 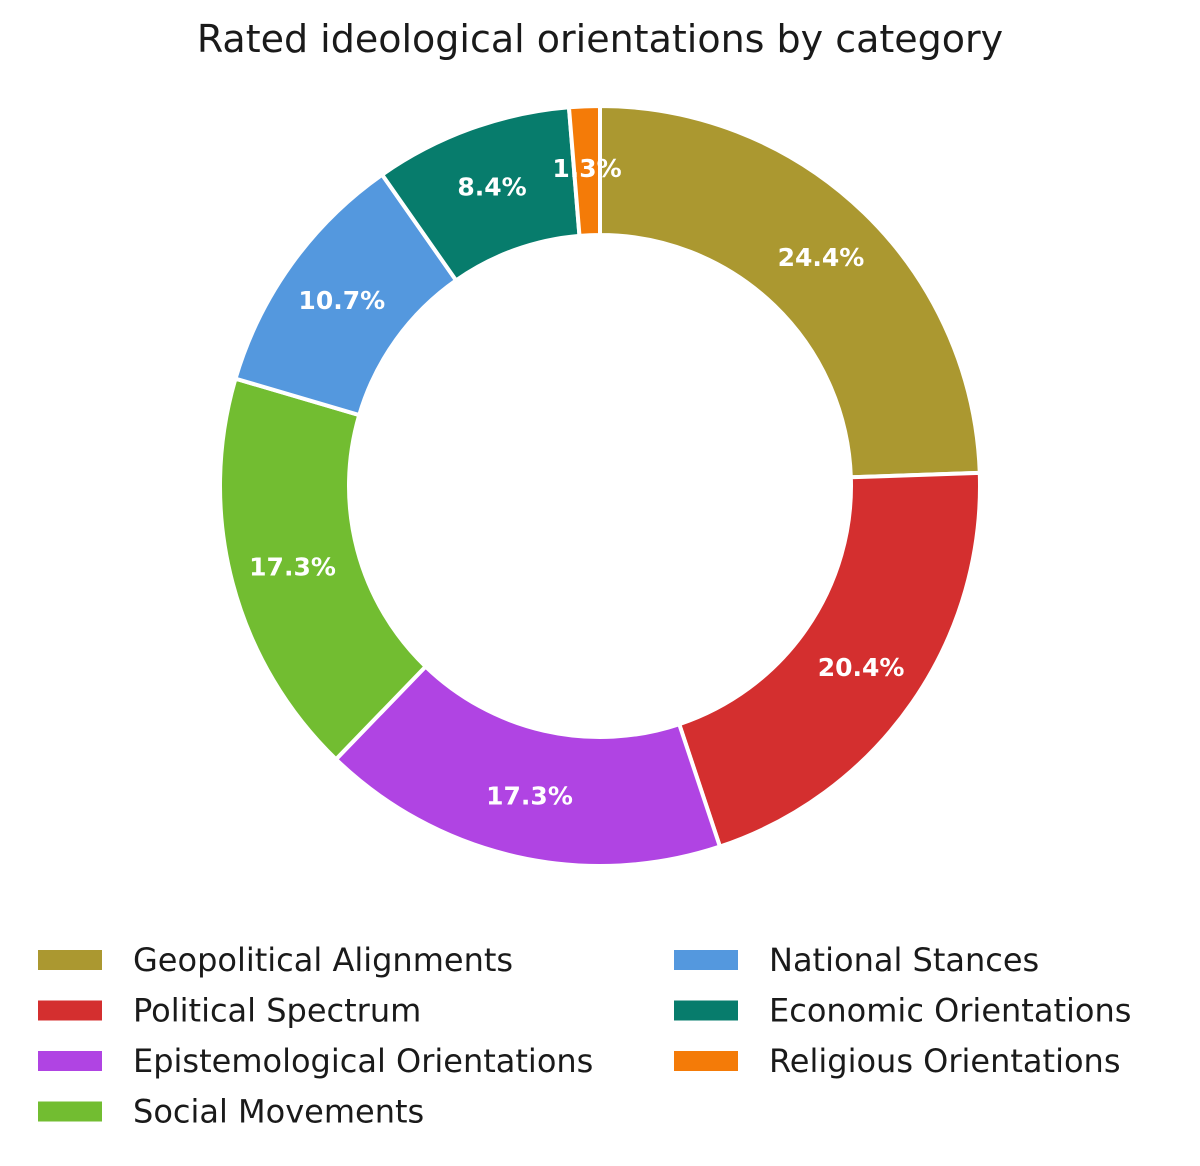 What do you see at coordinates (341, 300) in the screenshot?
I see `slice-label-4: 10.7%` at bounding box center [341, 300].